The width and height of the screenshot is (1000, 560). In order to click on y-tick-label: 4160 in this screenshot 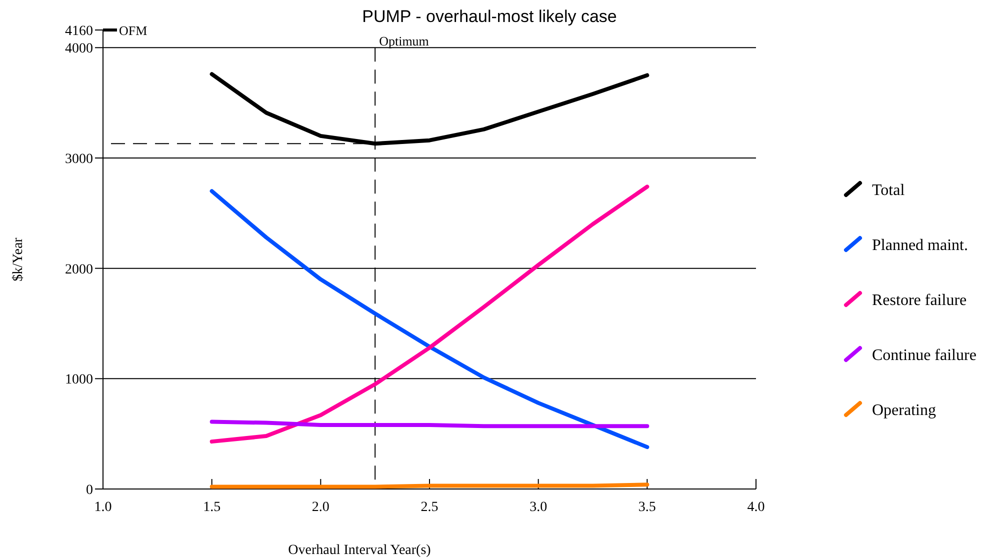, I will do `click(79, 31)`.